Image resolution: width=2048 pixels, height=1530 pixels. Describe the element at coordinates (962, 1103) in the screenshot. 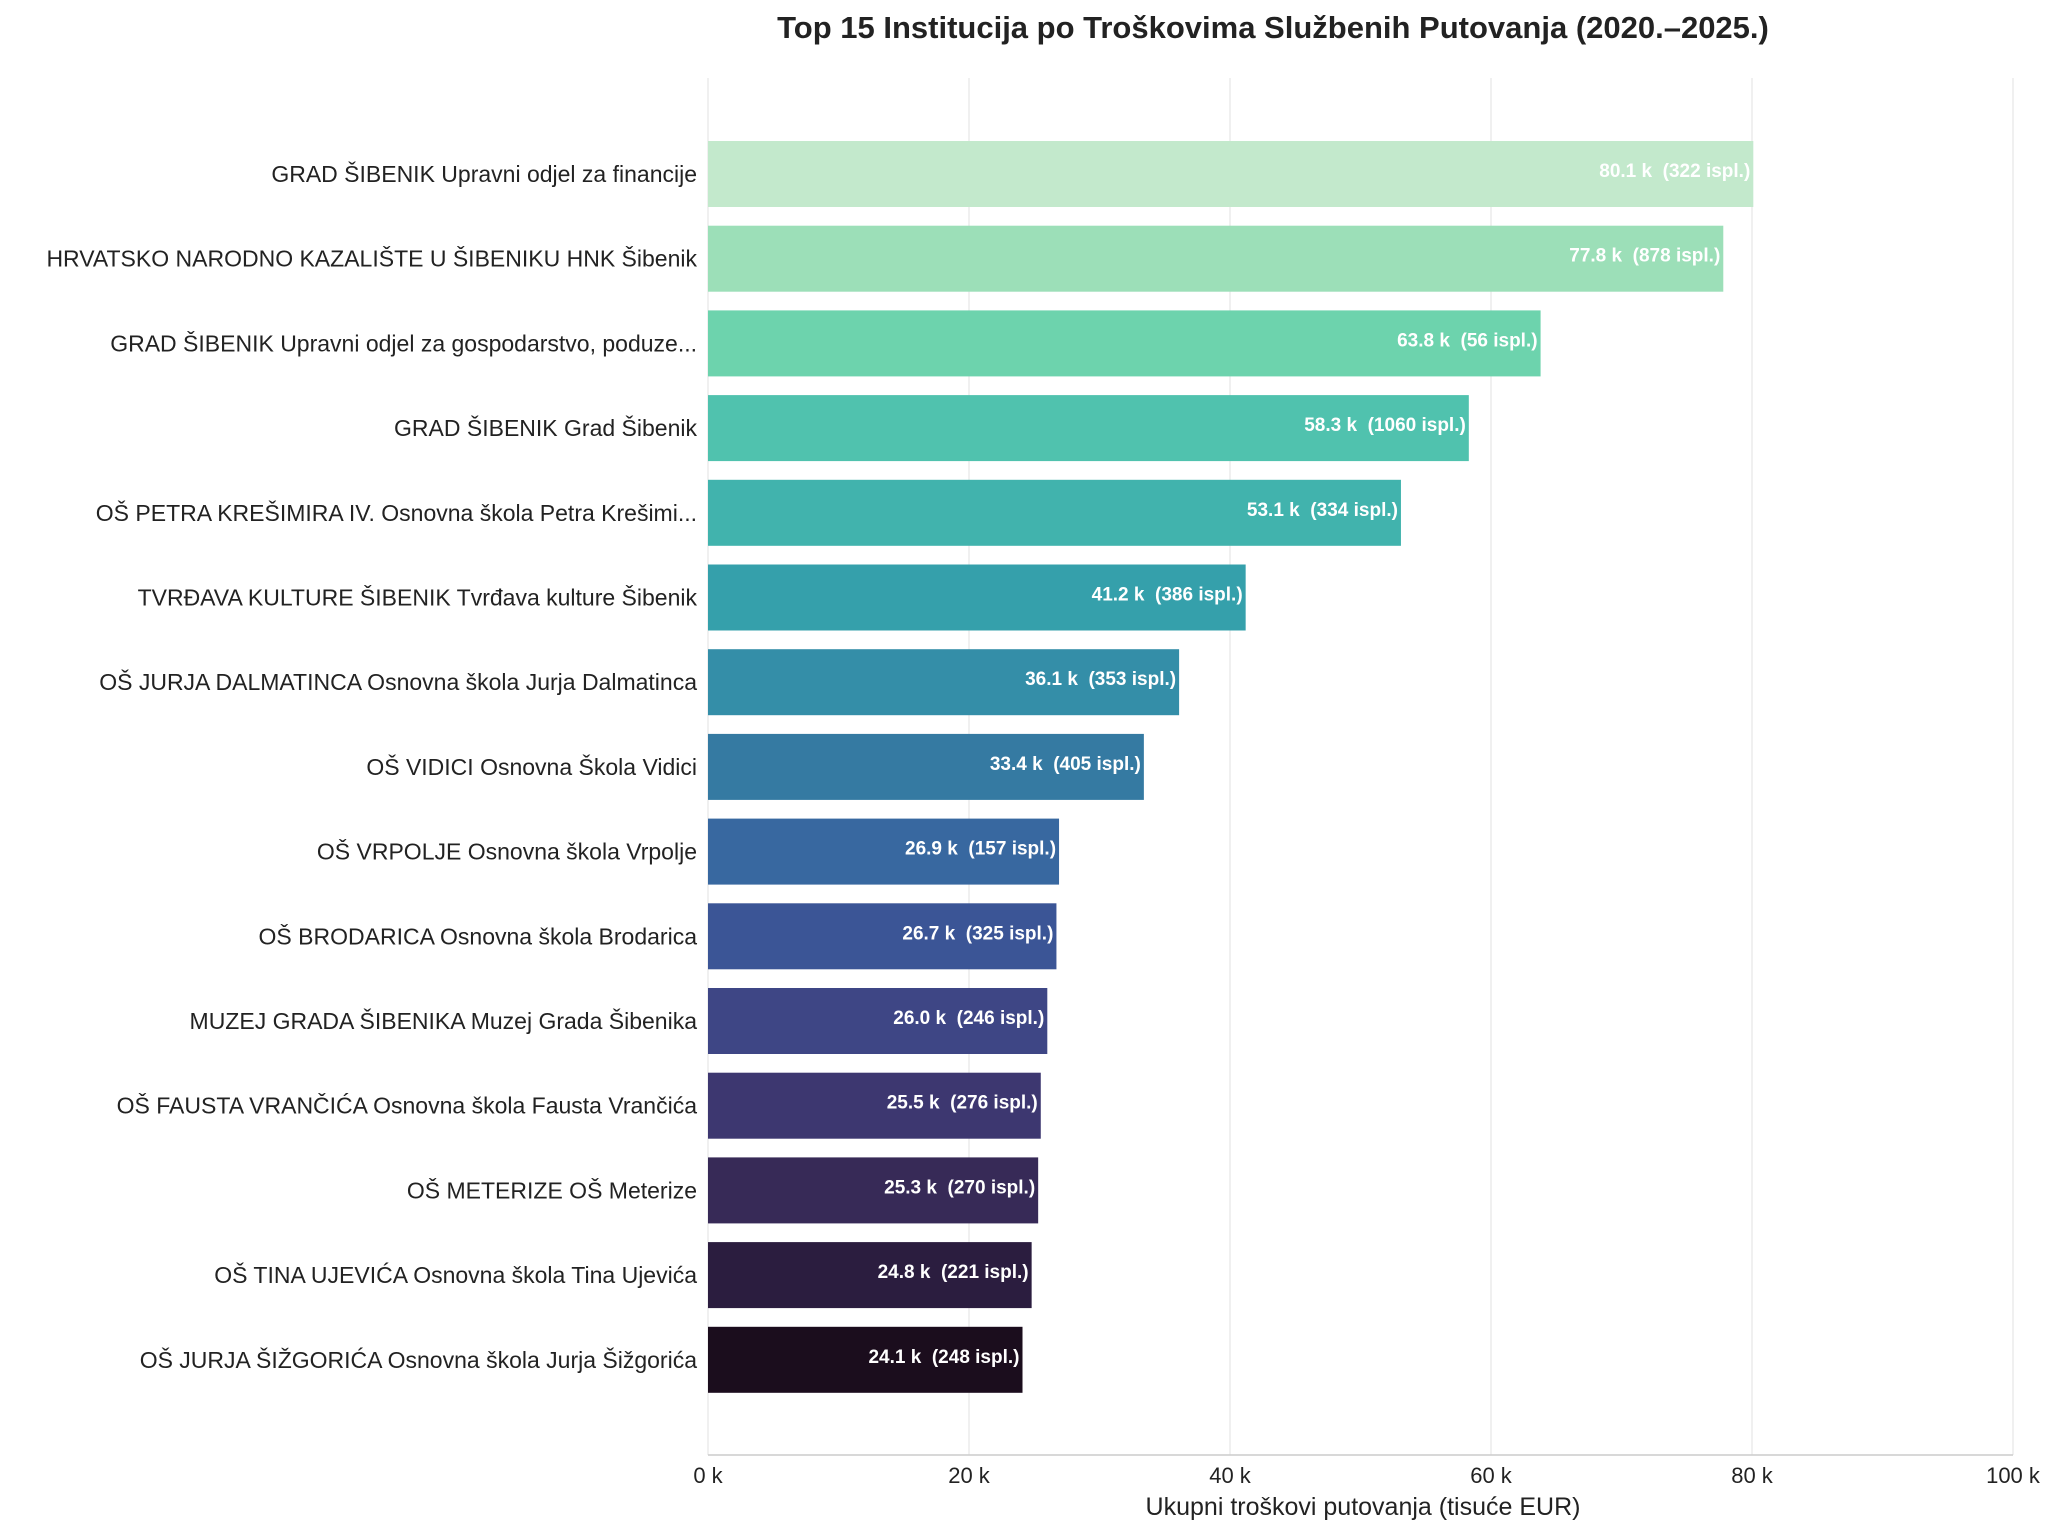

I see `value-label: 25.5 k (276 ispl.)` at that location.